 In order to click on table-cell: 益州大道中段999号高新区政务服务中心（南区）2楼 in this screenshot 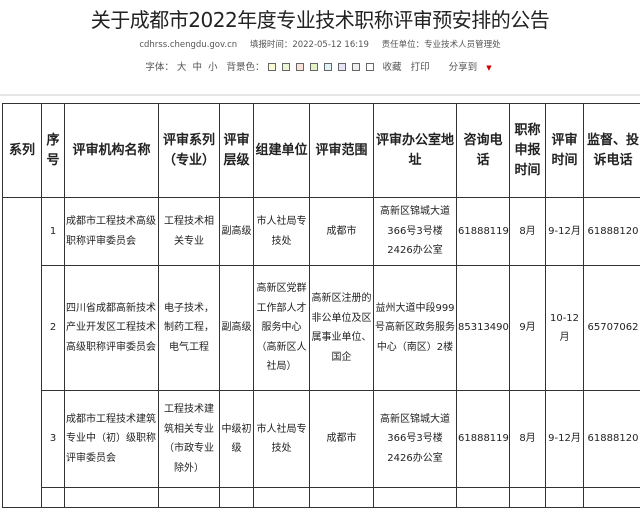, I will do `click(415, 328)`.